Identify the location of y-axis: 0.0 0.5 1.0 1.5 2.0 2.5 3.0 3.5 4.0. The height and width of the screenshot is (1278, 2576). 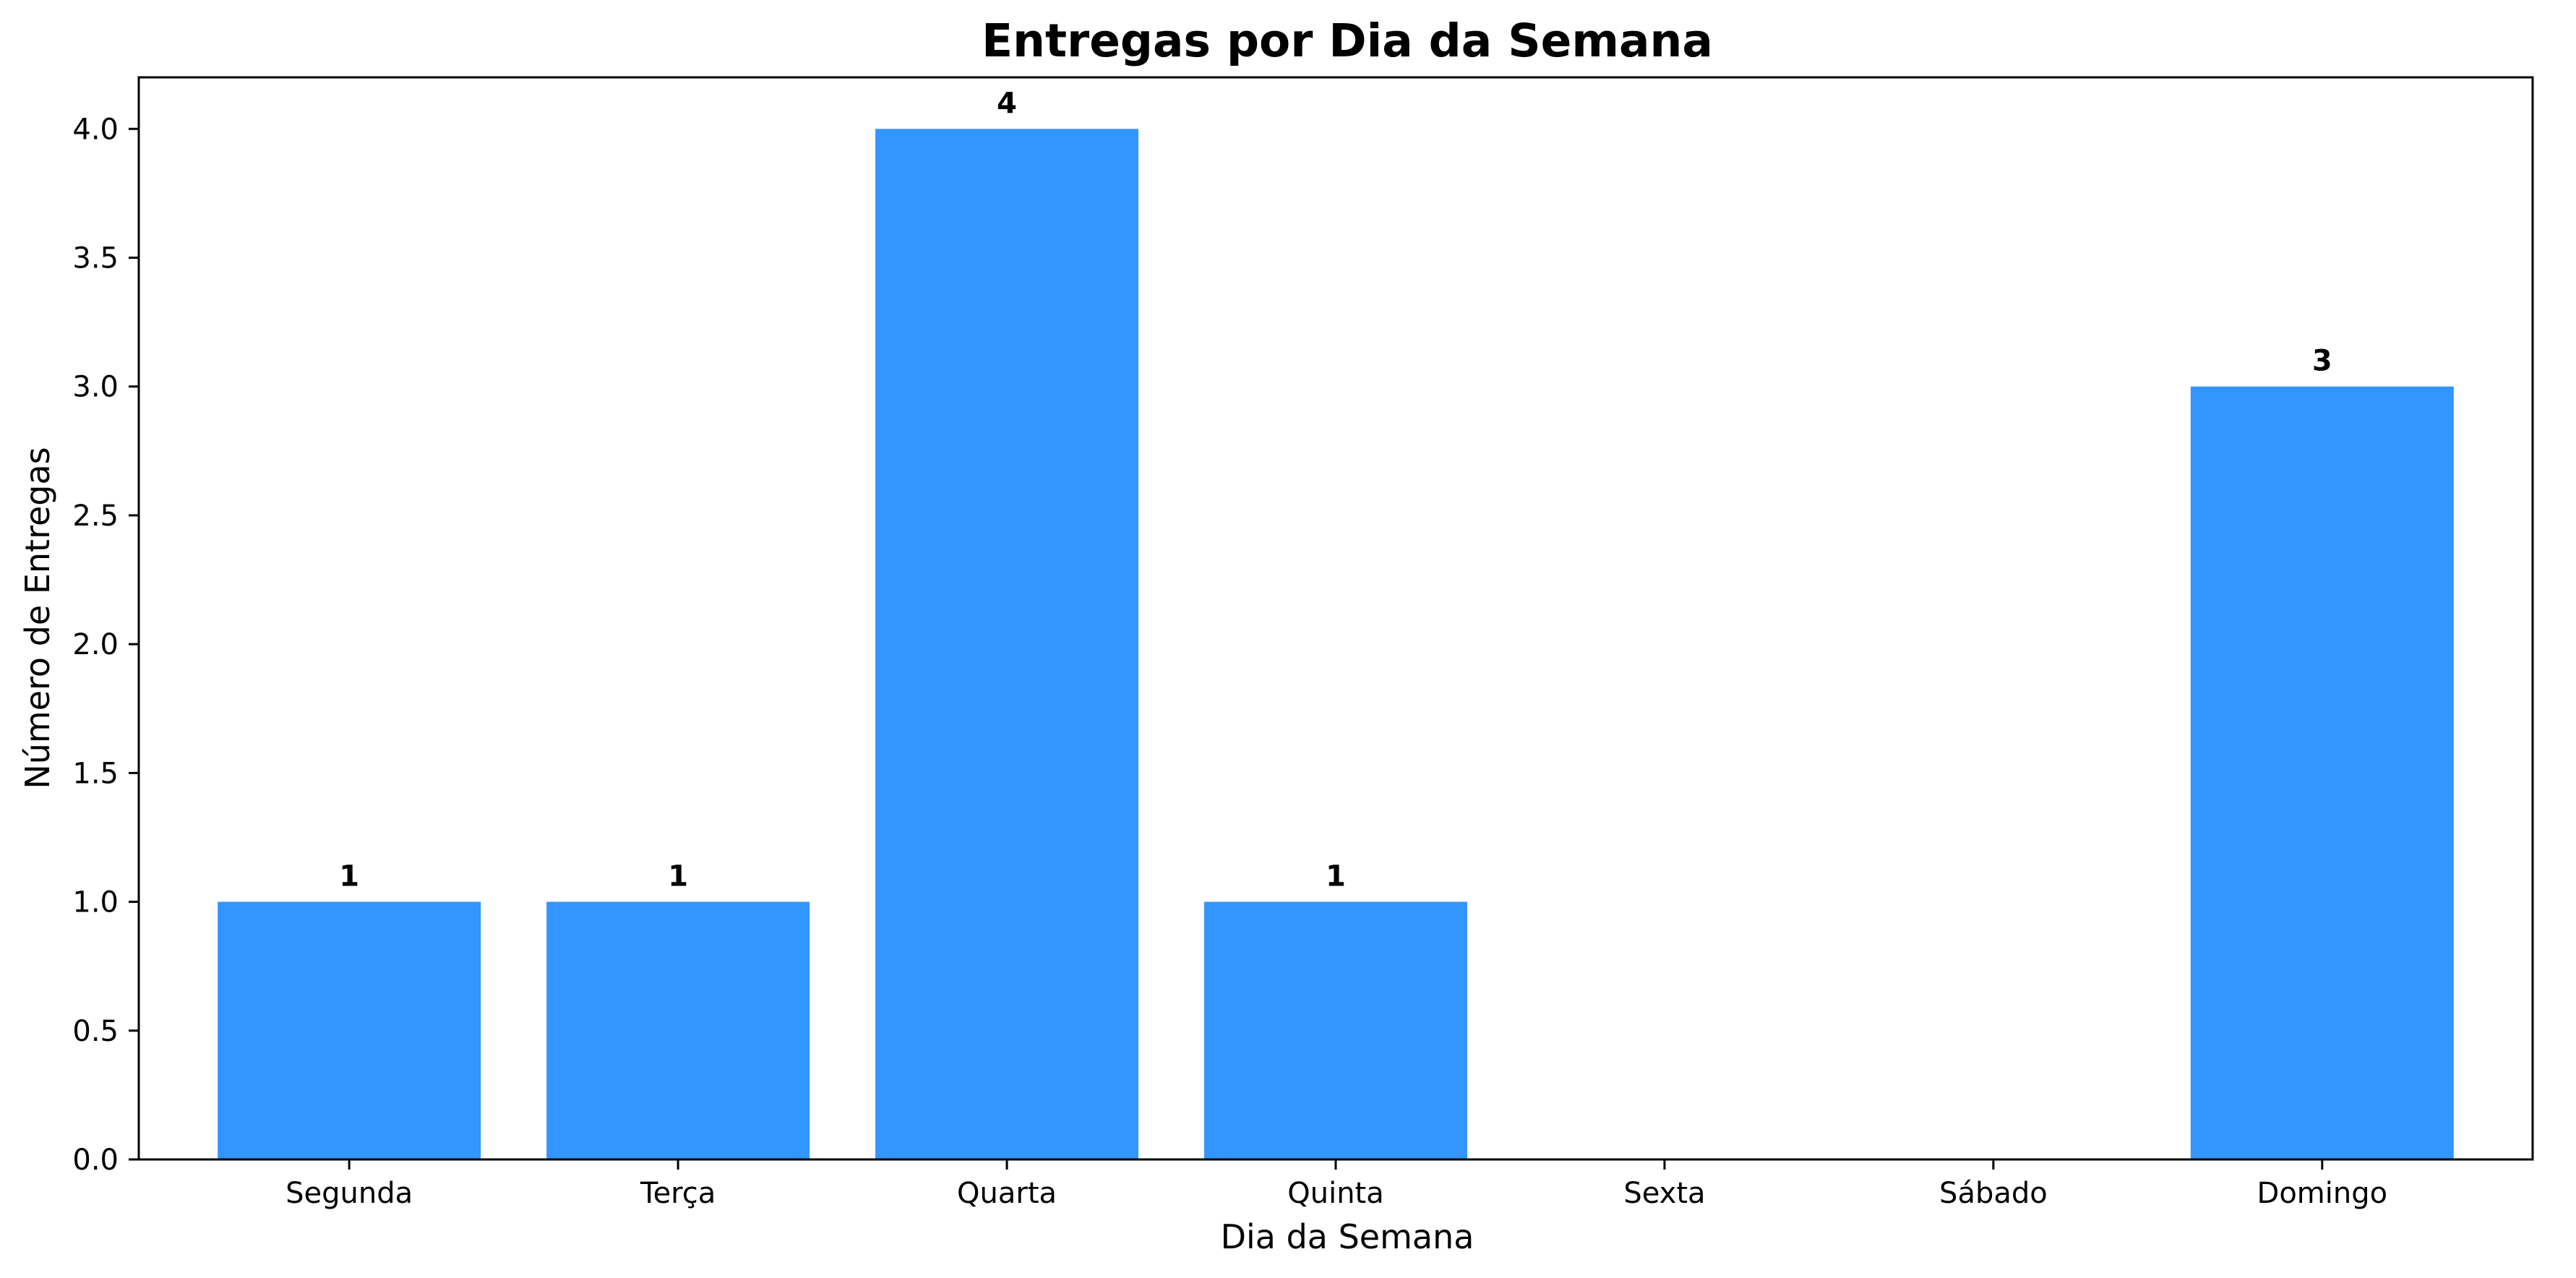
(106, 645).